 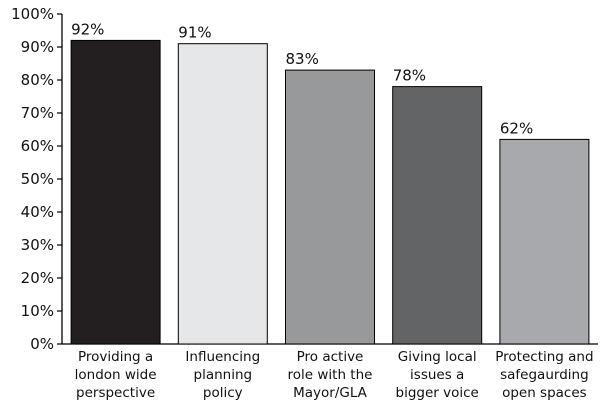 What do you see at coordinates (516, 128) in the screenshot?
I see `data-label: 62%` at bounding box center [516, 128].